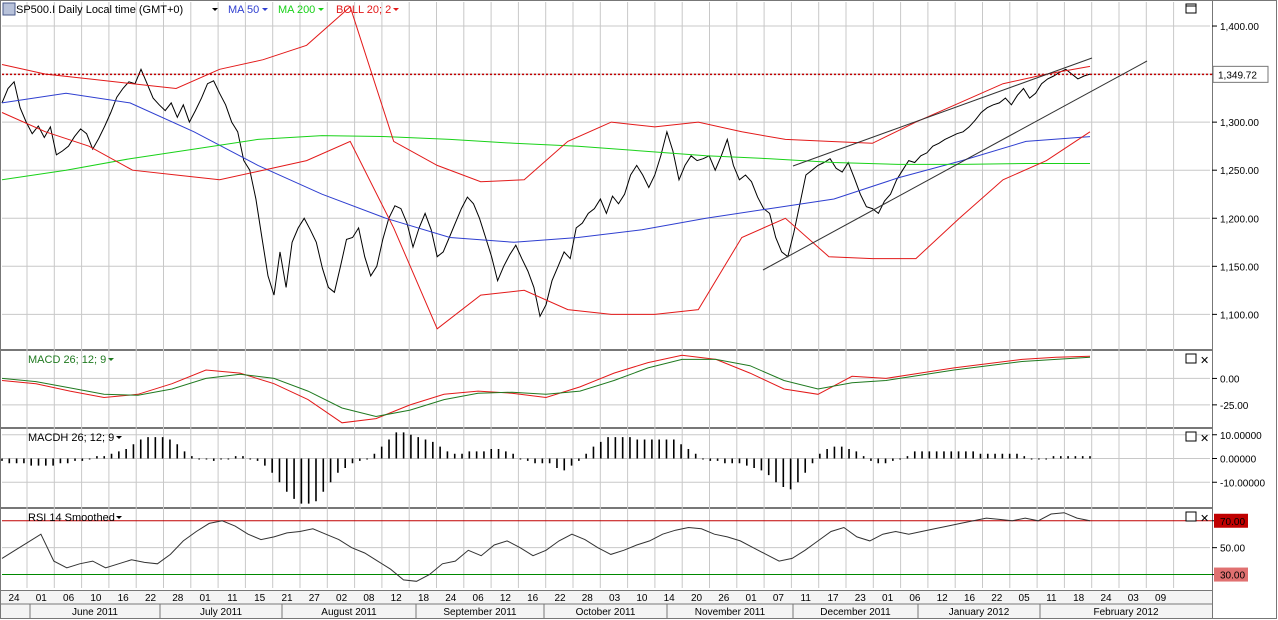 The width and height of the screenshot is (1278, 620). What do you see at coordinates (1238, 460) in the screenshot?
I see `y-tick-label: 0.00000` at bounding box center [1238, 460].